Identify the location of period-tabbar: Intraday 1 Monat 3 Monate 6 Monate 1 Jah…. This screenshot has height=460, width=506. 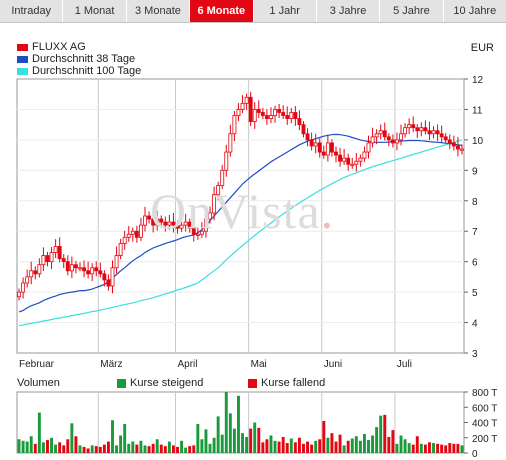
(253, 11).